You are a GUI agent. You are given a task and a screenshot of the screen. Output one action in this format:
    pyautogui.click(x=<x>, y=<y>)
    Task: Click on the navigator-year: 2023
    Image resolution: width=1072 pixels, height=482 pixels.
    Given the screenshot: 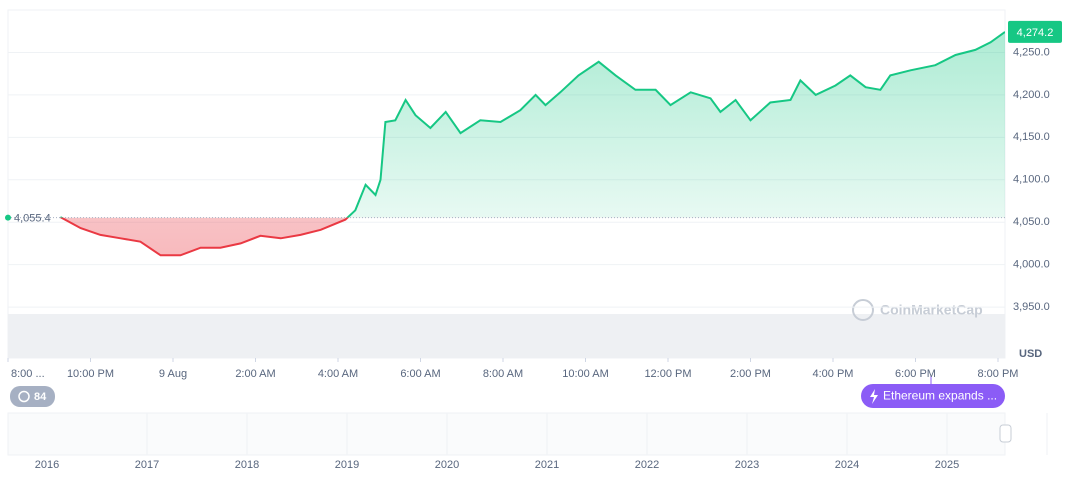 What is the action you would take?
    pyautogui.click(x=747, y=465)
    